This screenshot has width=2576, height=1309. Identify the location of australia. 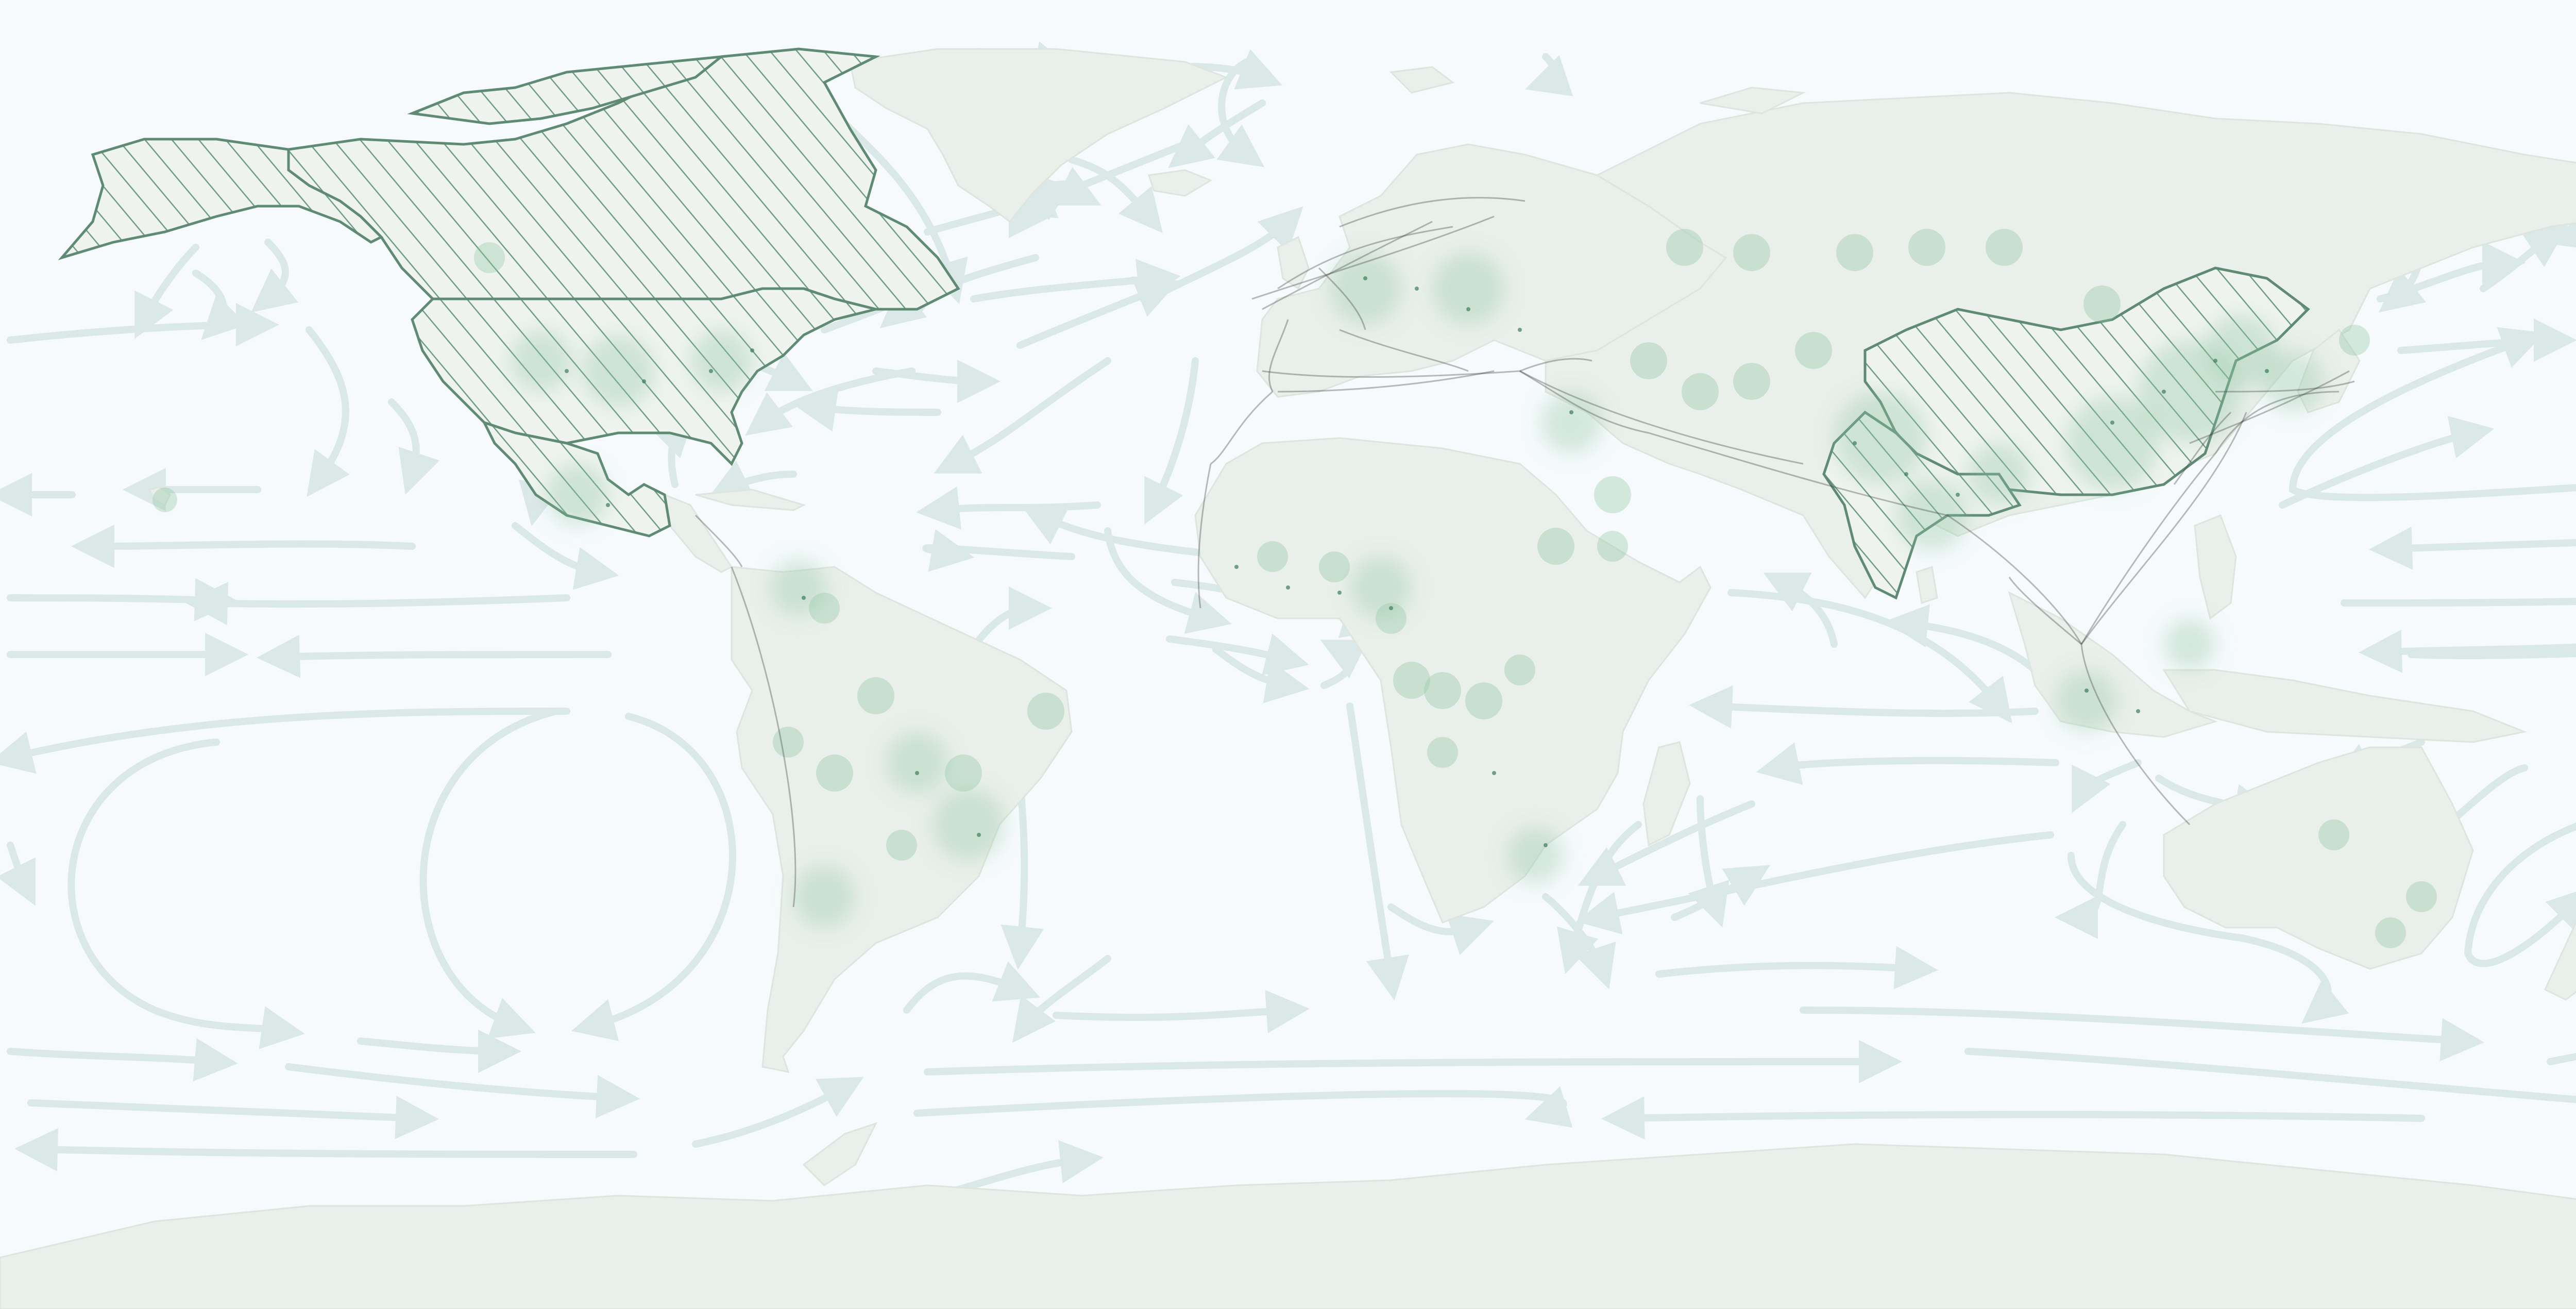
(2318, 858).